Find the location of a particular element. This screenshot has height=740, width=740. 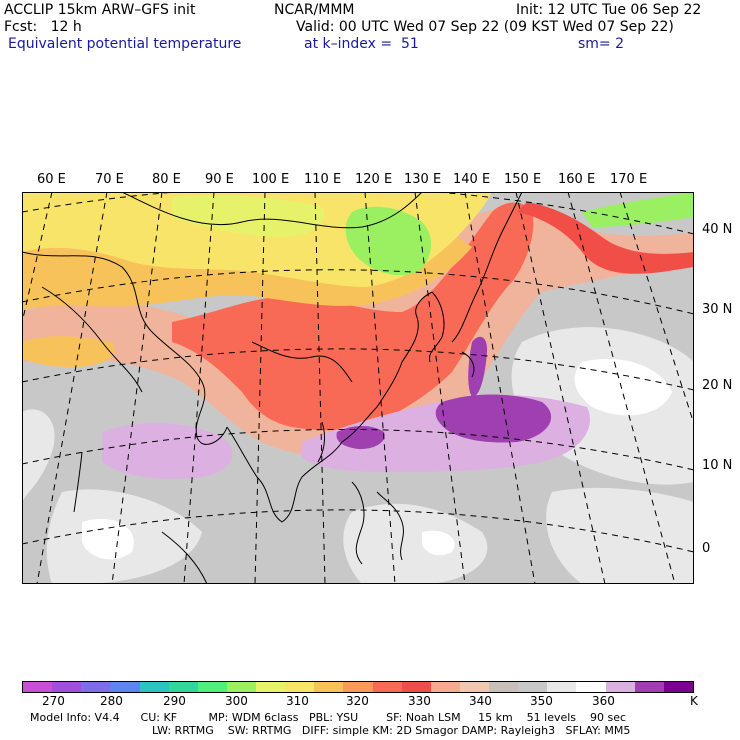

colorbar-tick-label: 320 is located at coordinates (357, 701).